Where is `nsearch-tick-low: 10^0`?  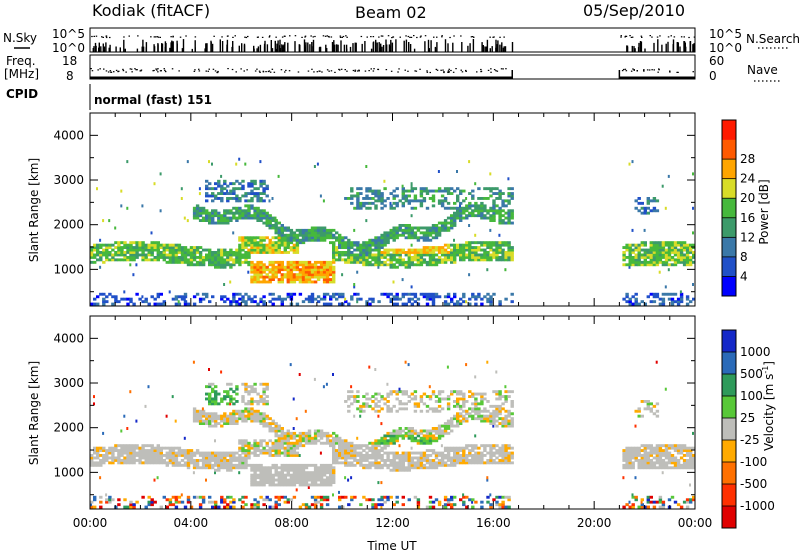
nsearch-tick-low: 10^0 is located at coordinates (725, 48).